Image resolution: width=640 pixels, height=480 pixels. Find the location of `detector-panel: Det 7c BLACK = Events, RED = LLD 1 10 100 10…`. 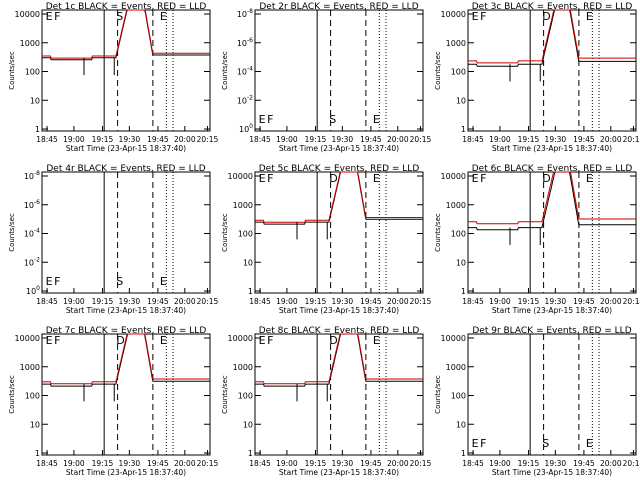

detector-panel: Det 7c BLACK = Events, RED = LLD 1 10 100 10… is located at coordinates (113, 401).